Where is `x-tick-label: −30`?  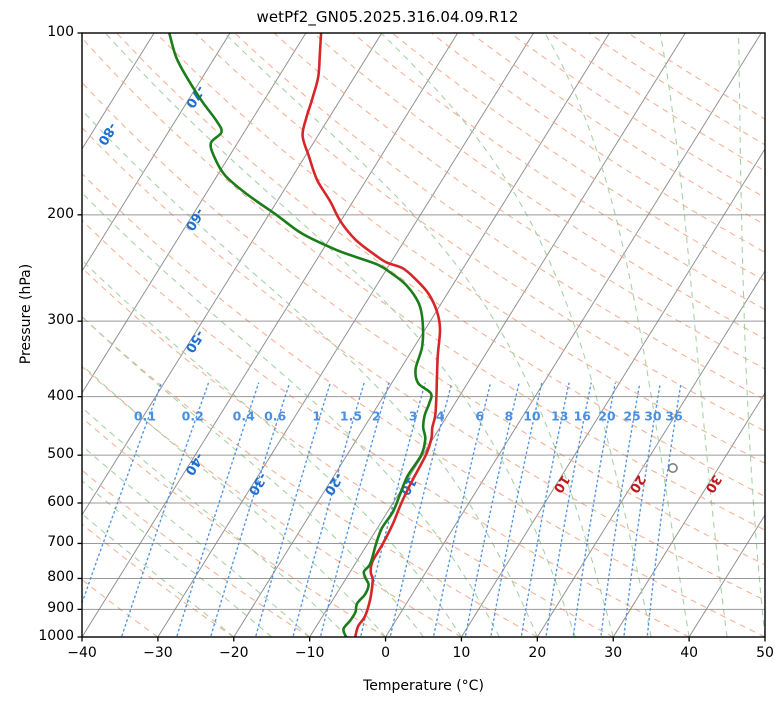
x-tick-label: −30 is located at coordinates (158, 653).